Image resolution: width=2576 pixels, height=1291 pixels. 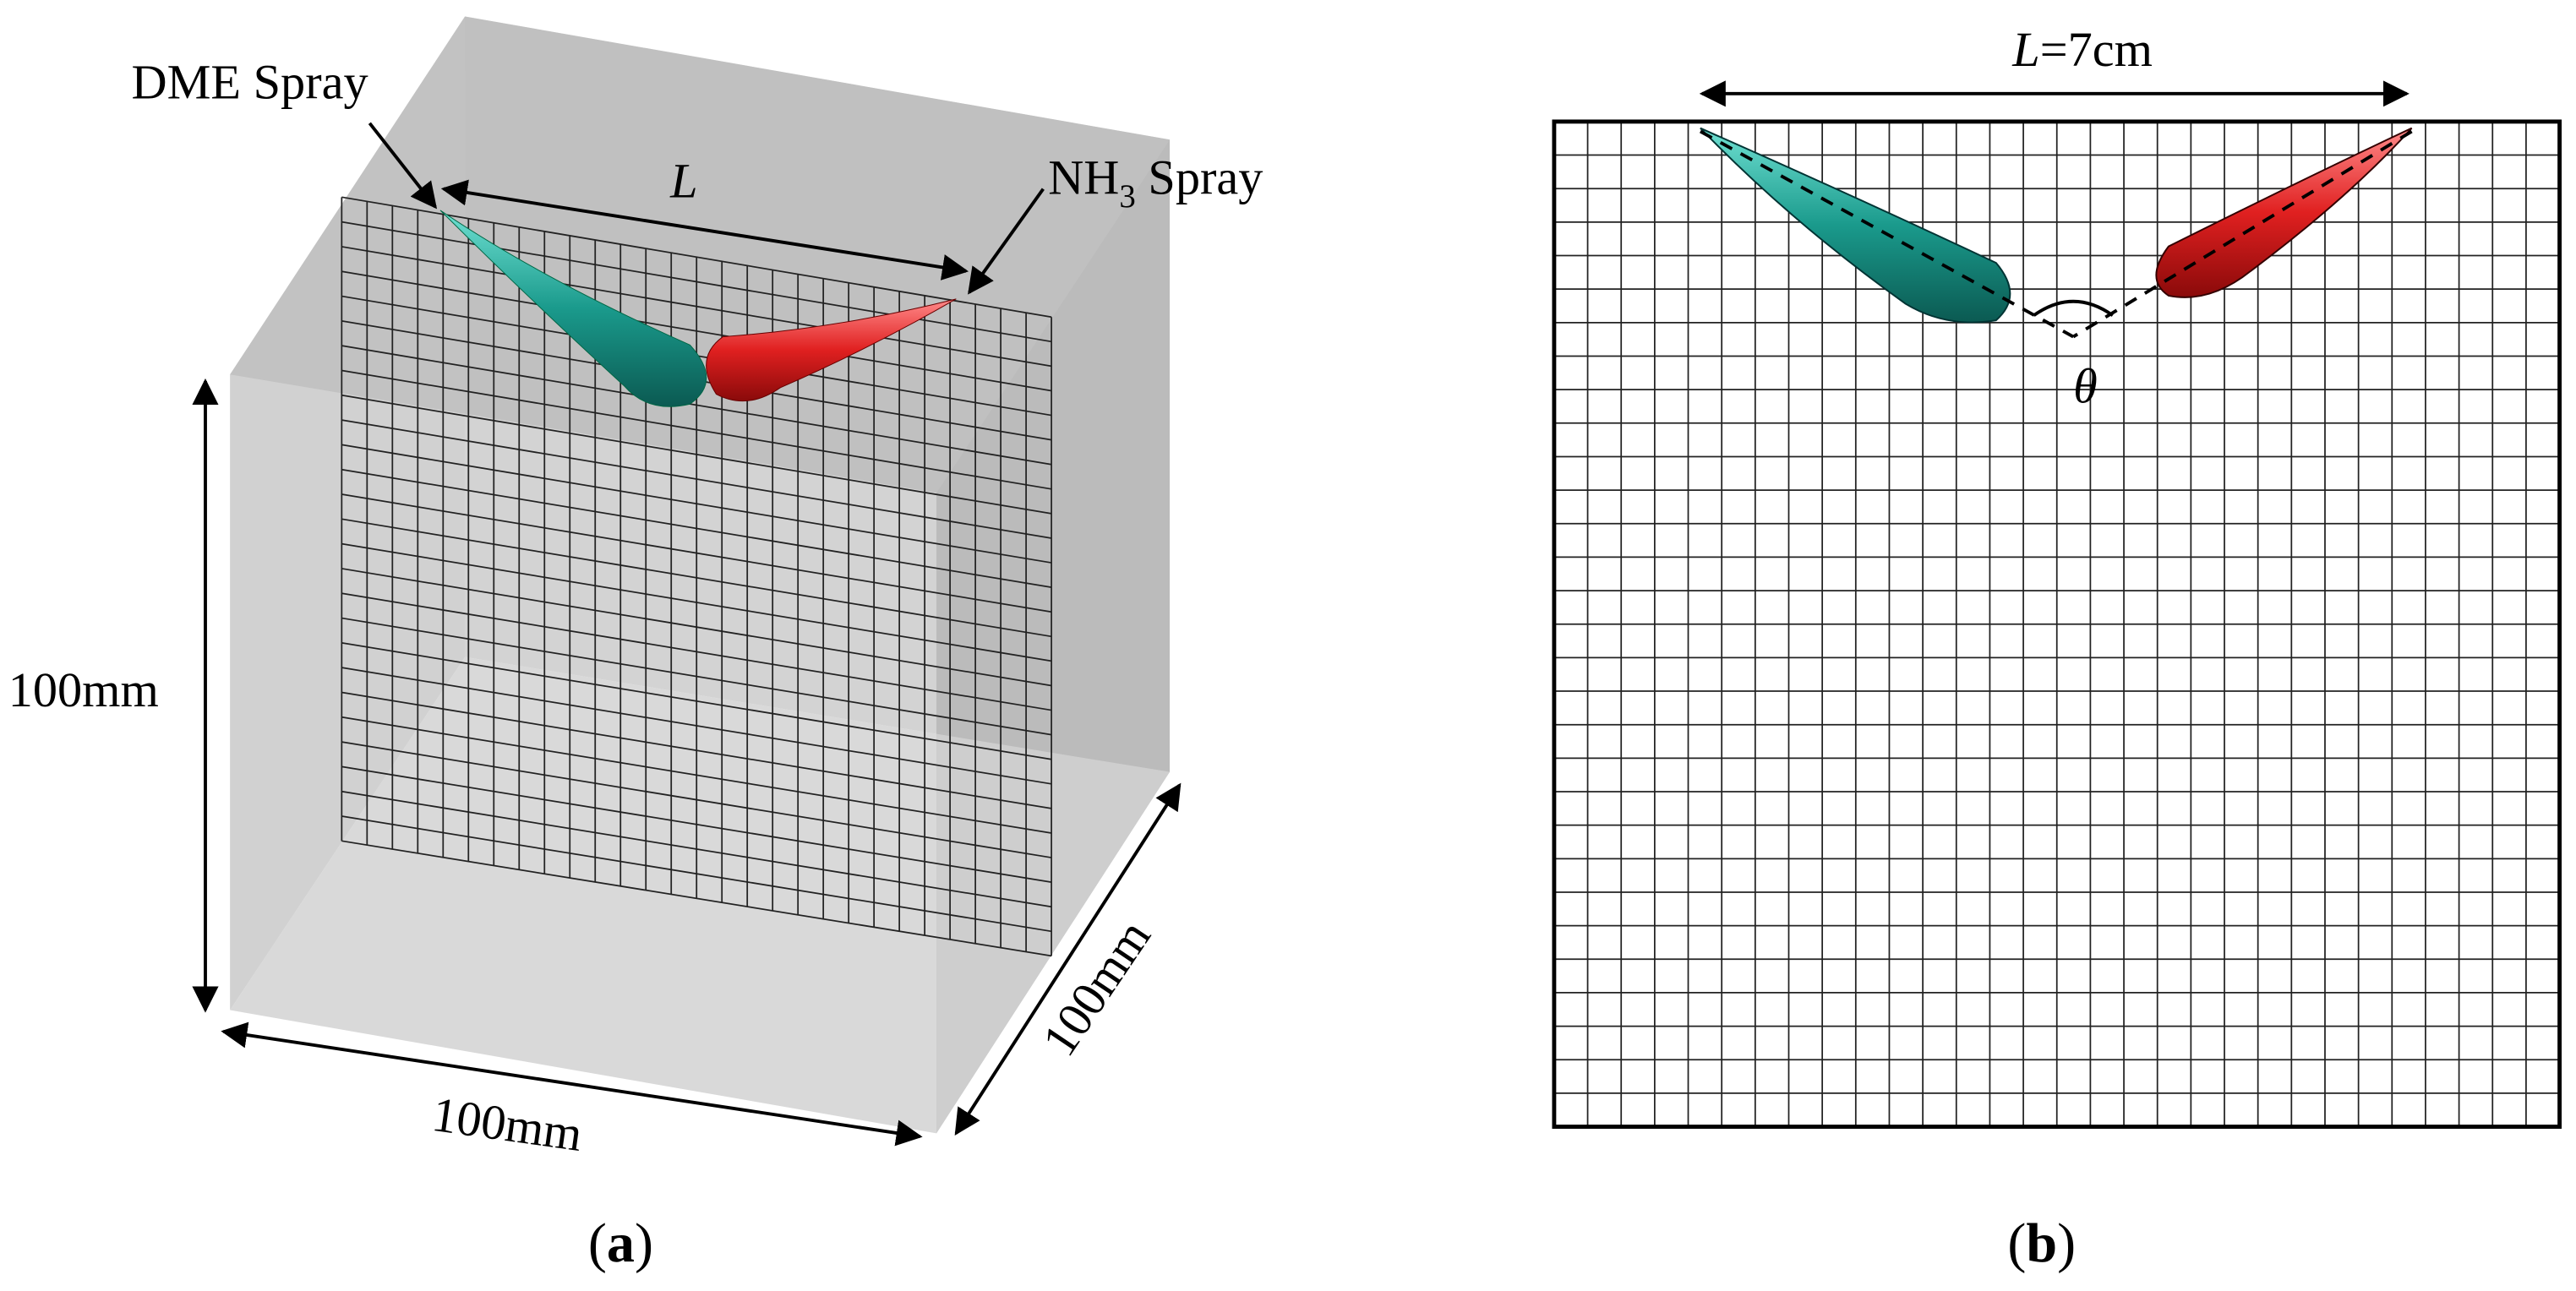 I want to click on nh3-label: NH3 Spray, so click(x=1155, y=182).